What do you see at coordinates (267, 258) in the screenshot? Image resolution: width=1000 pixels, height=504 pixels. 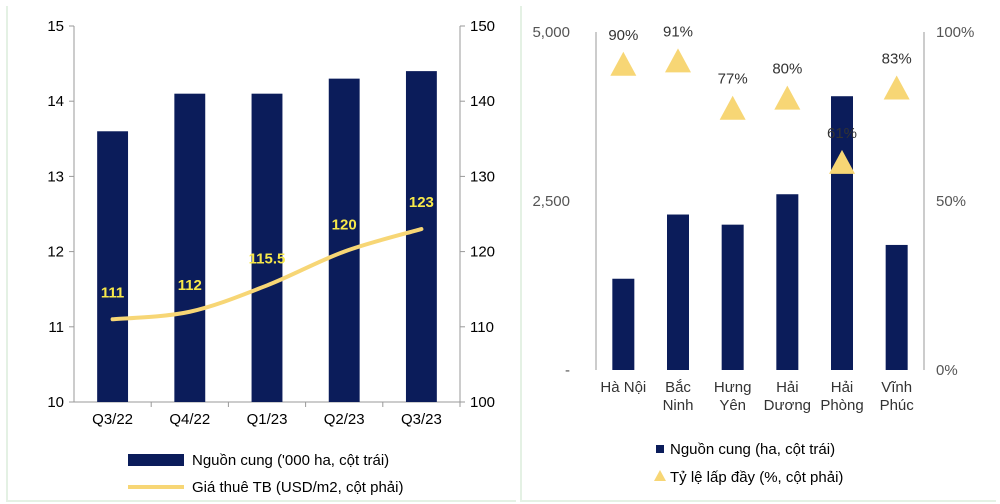 I see `rent-data-label: 115.5` at bounding box center [267, 258].